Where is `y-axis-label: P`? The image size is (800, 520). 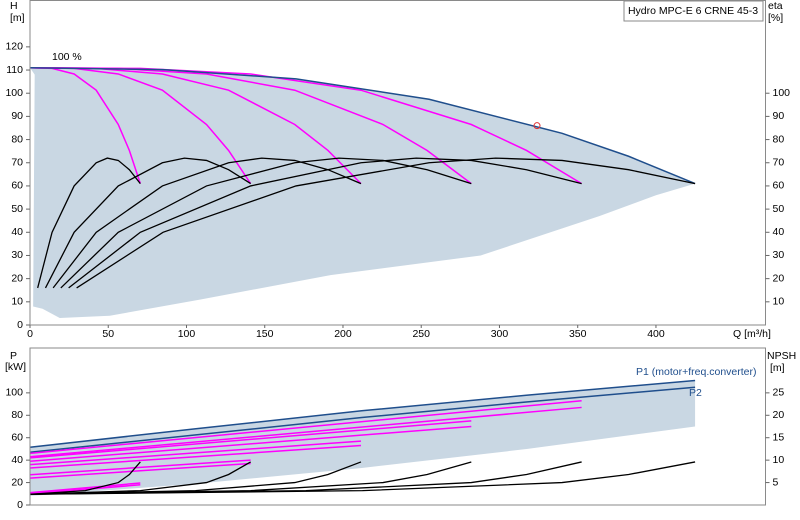
y-axis-label: P is located at coordinates (13, 356).